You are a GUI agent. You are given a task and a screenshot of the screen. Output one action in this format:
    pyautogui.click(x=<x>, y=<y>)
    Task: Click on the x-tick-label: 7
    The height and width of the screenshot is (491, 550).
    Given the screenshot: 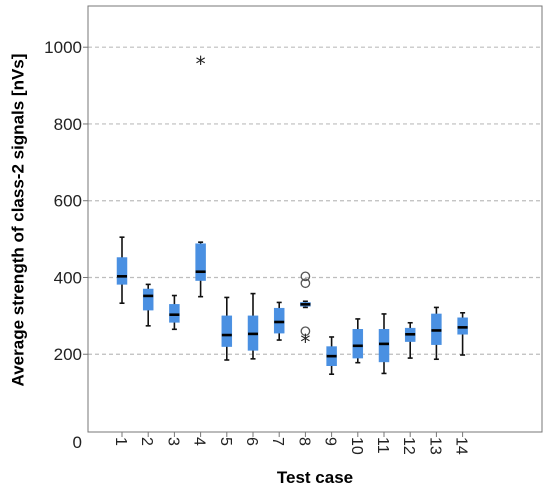 What is the action you would take?
    pyautogui.click(x=277, y=441)
    